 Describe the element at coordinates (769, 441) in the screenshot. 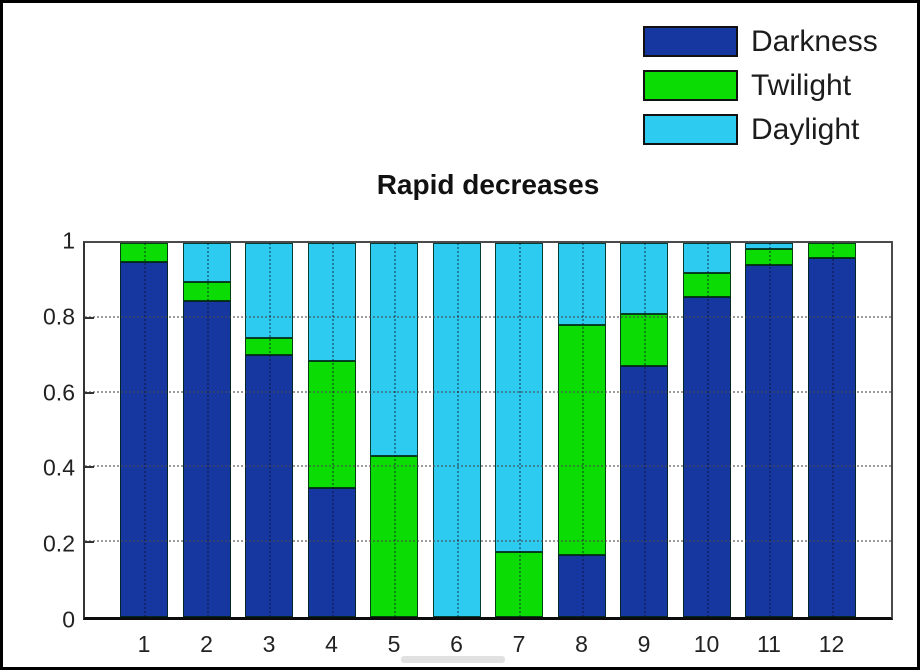

I see `bar-11-segment-darkness` at that location.